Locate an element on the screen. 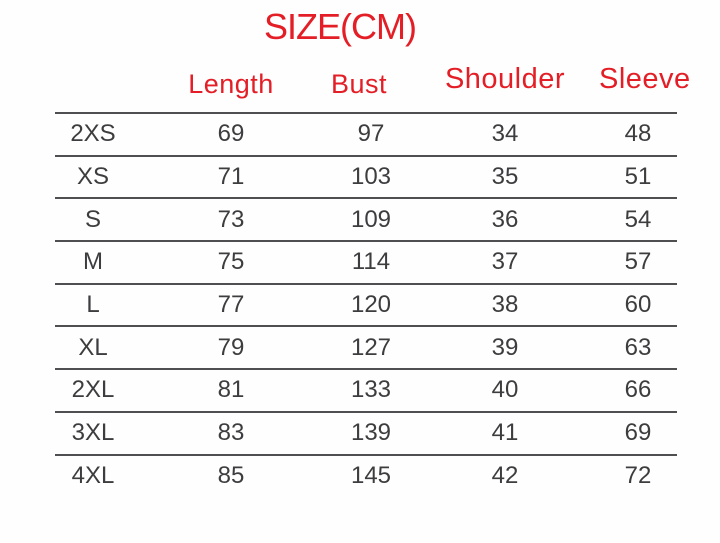 The image size is (720, 543). bust-value: 120 is located at coordinates (371, 305).